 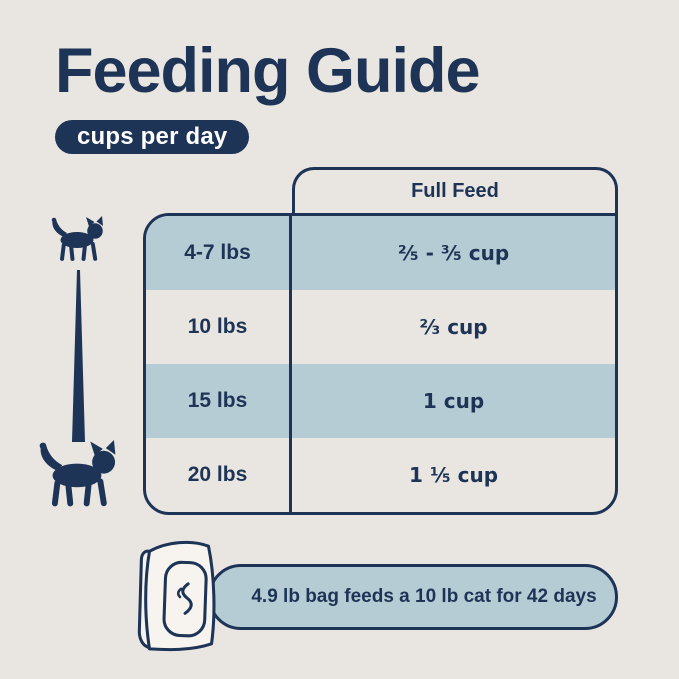 What do you see at coordinates (380, 475) in the screenshot?
I see `table-row: 20 lbs 1 ¹⁄₅ cup` at bounding box center [380, 475].